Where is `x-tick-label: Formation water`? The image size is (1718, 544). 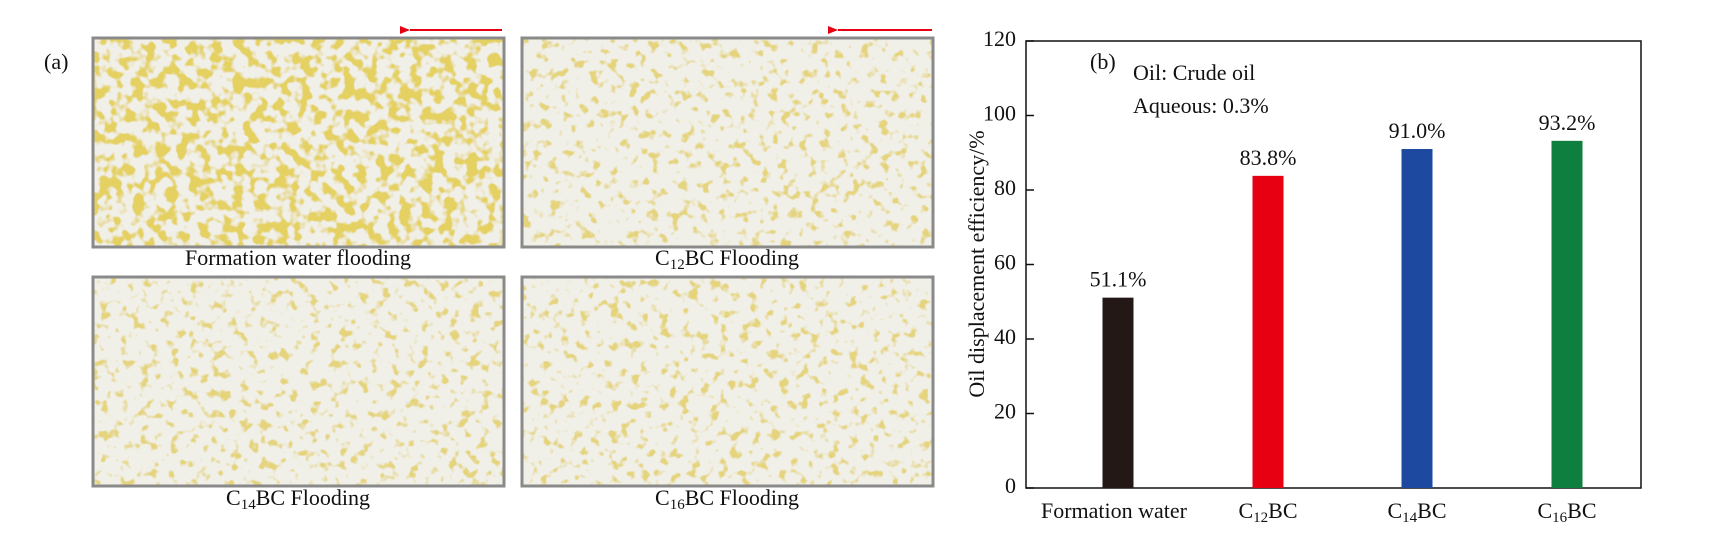 x-tick-label: Formation water is located at coordinates (1114, 510).